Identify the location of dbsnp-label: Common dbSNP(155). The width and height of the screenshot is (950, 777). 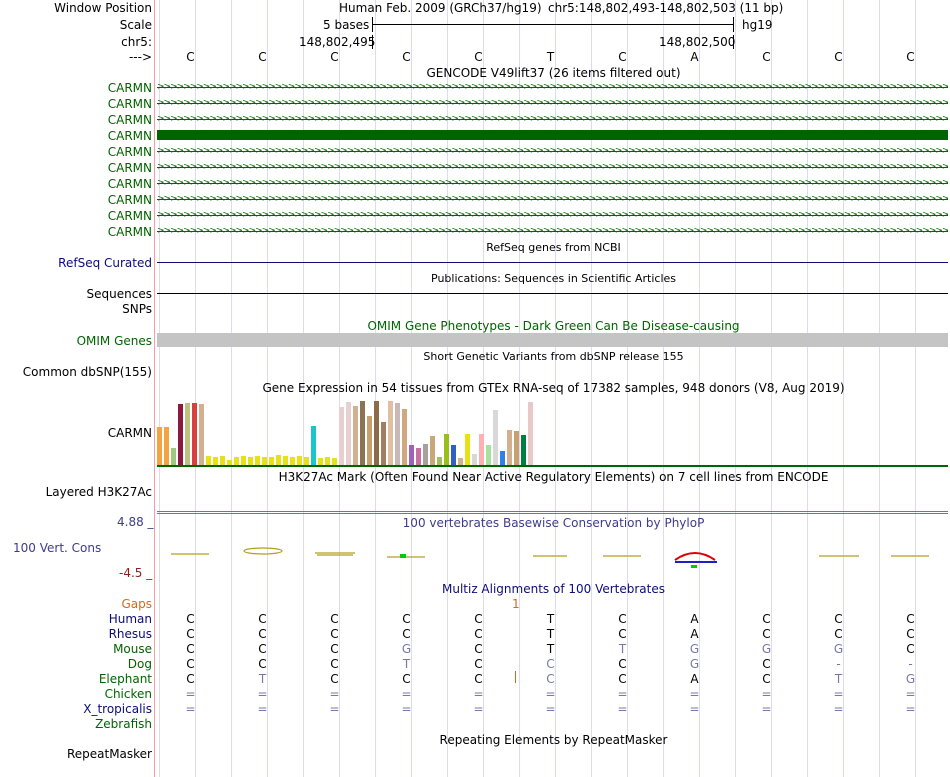
(87, 372).